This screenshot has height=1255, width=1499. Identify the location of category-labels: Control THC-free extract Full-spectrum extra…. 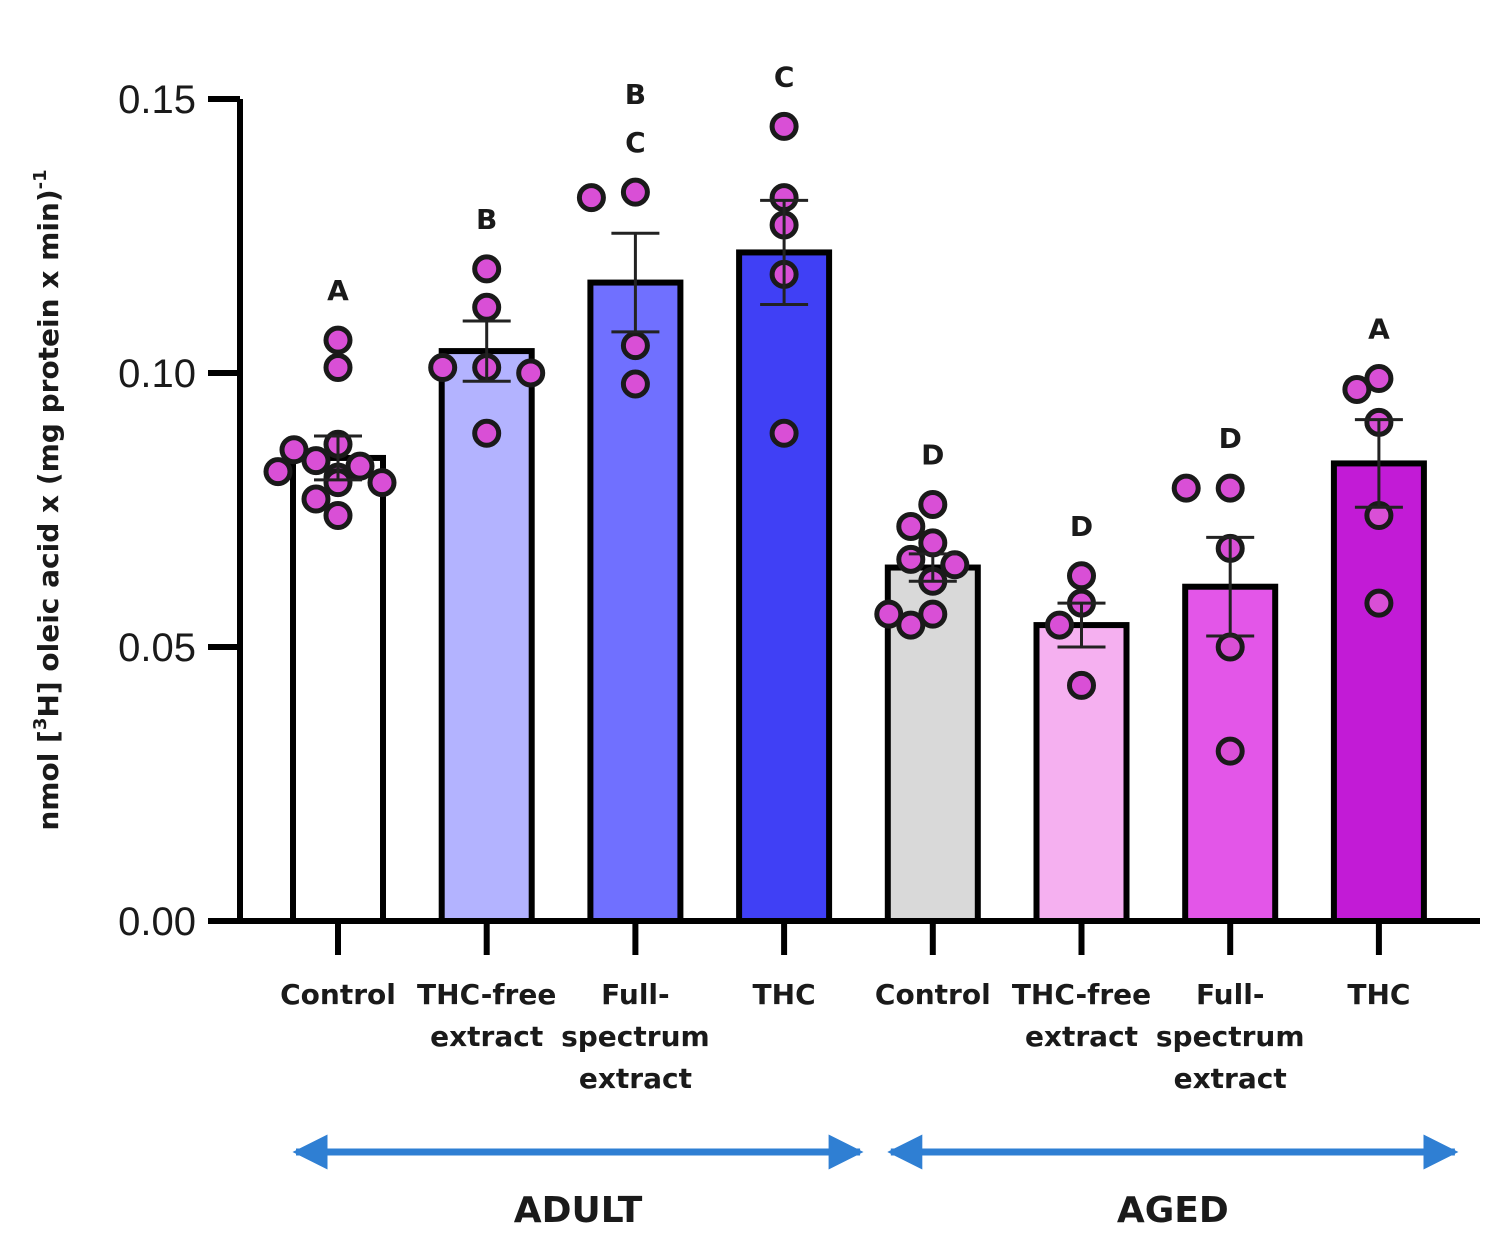
(845, 1036).